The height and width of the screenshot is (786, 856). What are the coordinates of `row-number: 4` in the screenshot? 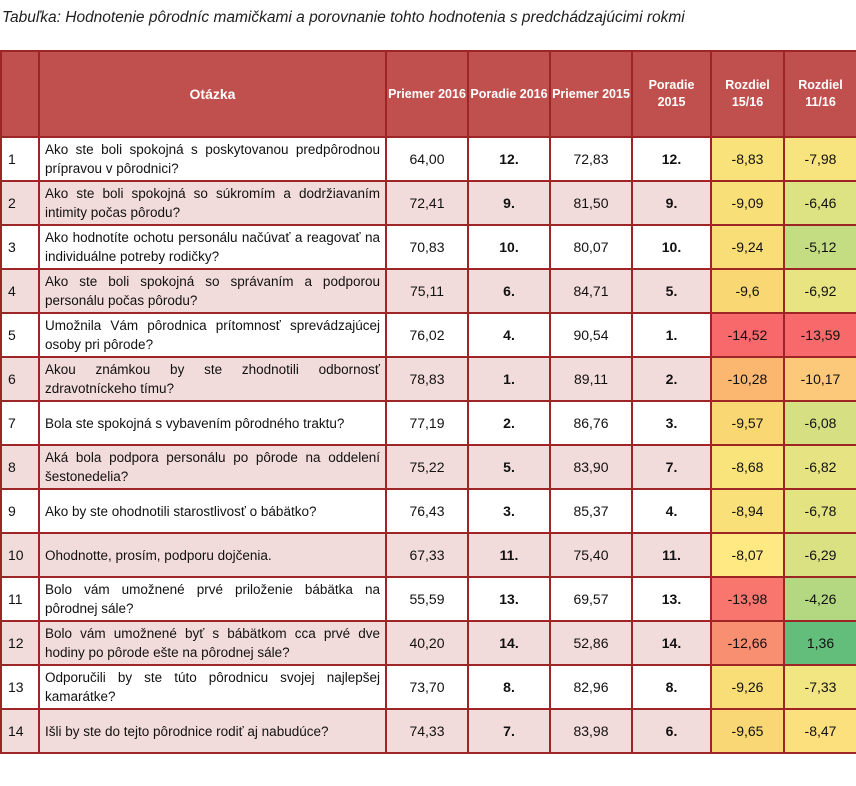 It's located at (20, 291).